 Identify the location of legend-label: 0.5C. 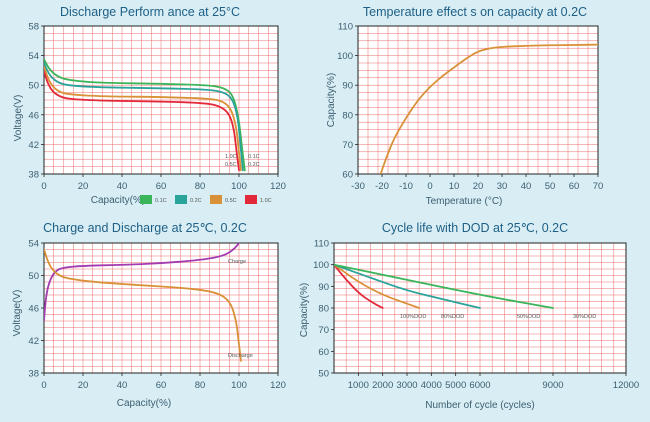
(231, 201).